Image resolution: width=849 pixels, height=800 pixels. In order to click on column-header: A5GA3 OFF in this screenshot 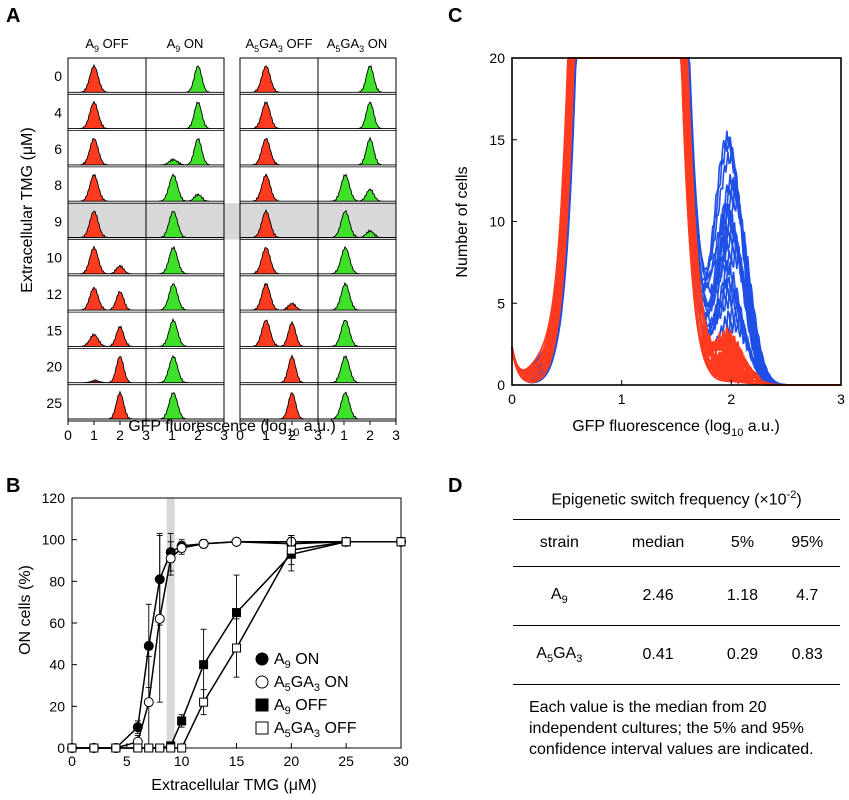, I will do `click(278, 45)`.